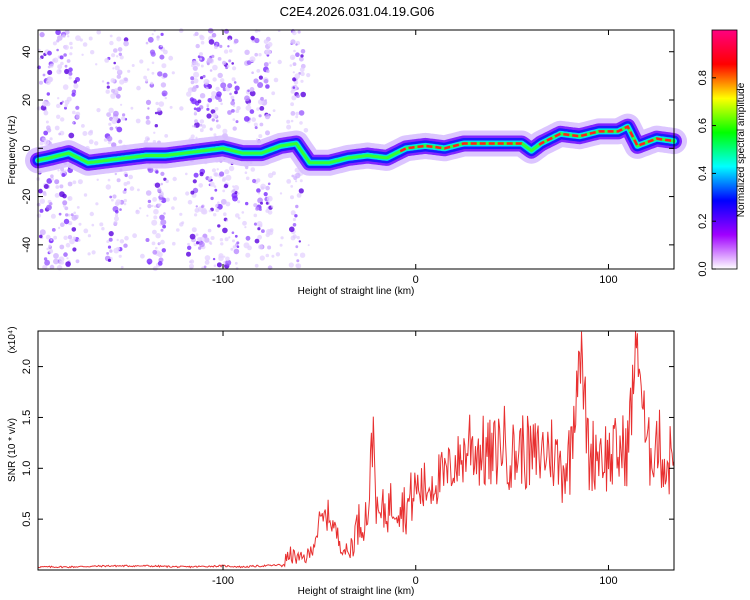  What do you see at coordinates (356, 144) in the screenshot?
I see `frequency-ridge` at bounding box center [356, 144].